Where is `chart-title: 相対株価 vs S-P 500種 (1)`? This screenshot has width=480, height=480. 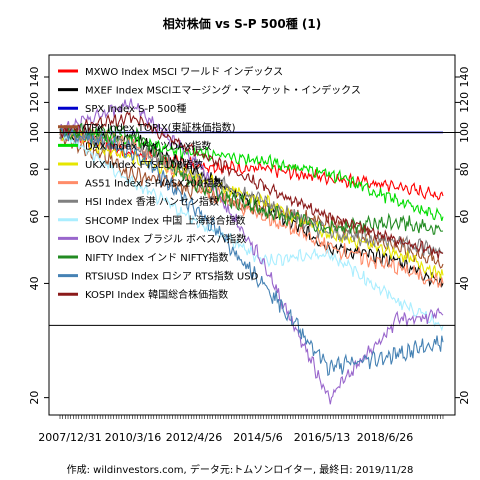
chart-title: 相対株価 vs S-P 500種 (1) is located at coordinates (242, 23).